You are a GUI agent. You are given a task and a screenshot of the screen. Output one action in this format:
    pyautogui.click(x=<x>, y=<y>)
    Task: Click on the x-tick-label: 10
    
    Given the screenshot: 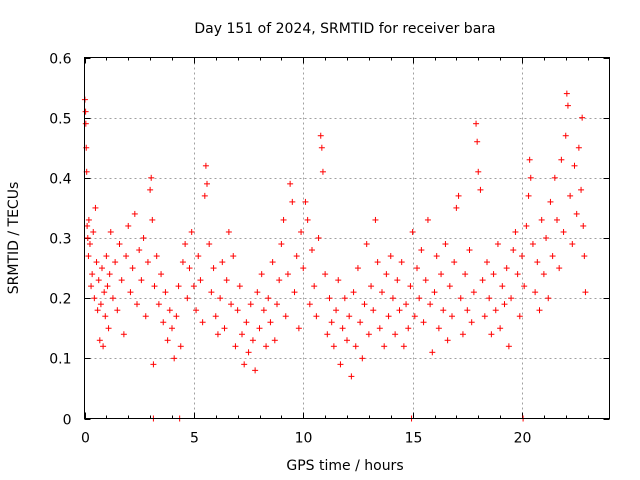 What is the action you would take?
    pyautogui.click(x=304, y=439)
    